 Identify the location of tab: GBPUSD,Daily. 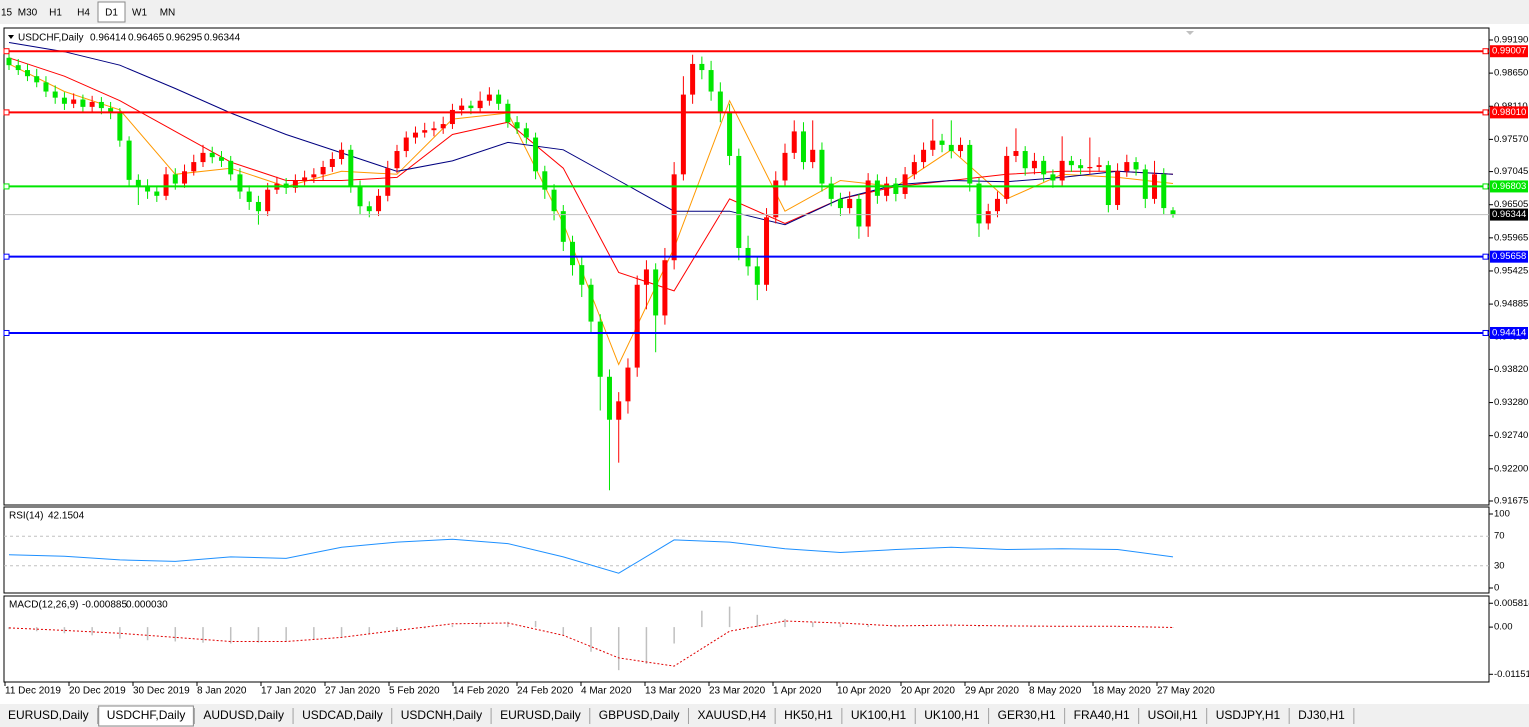
(639, 715).